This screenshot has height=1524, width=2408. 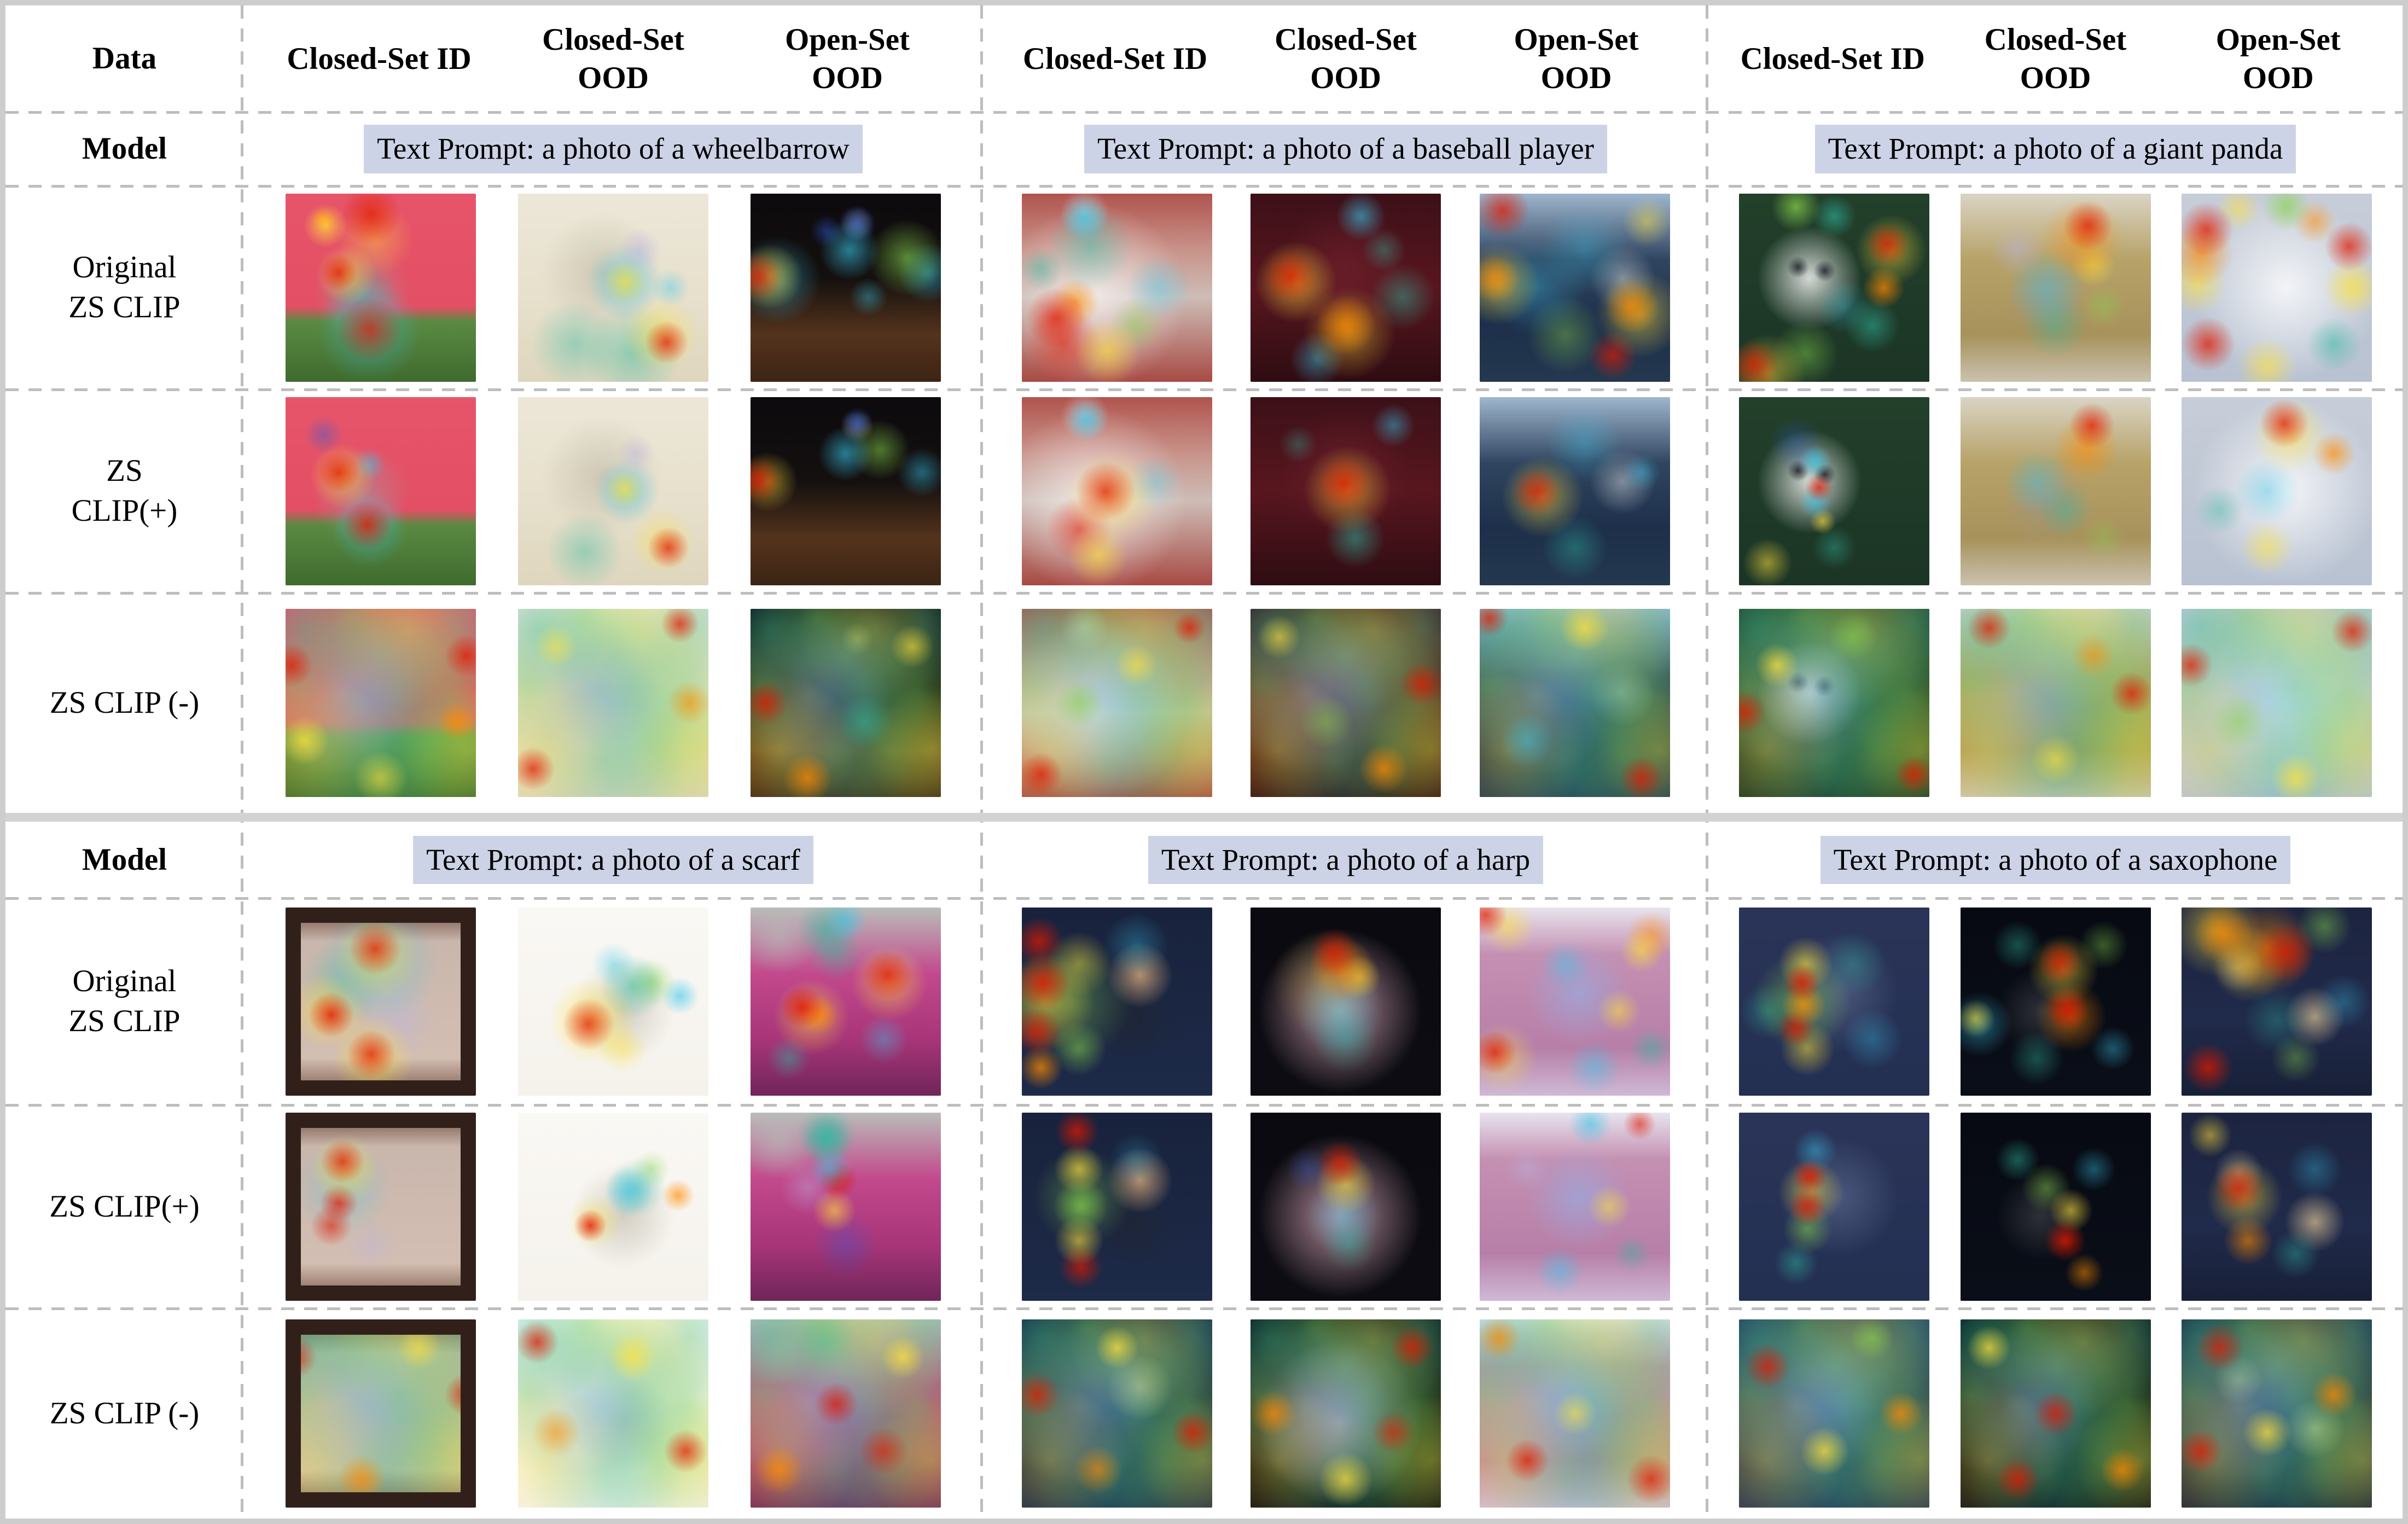 I want to click on row-label: Original ZS CLIP, so click(x=124, y=287).